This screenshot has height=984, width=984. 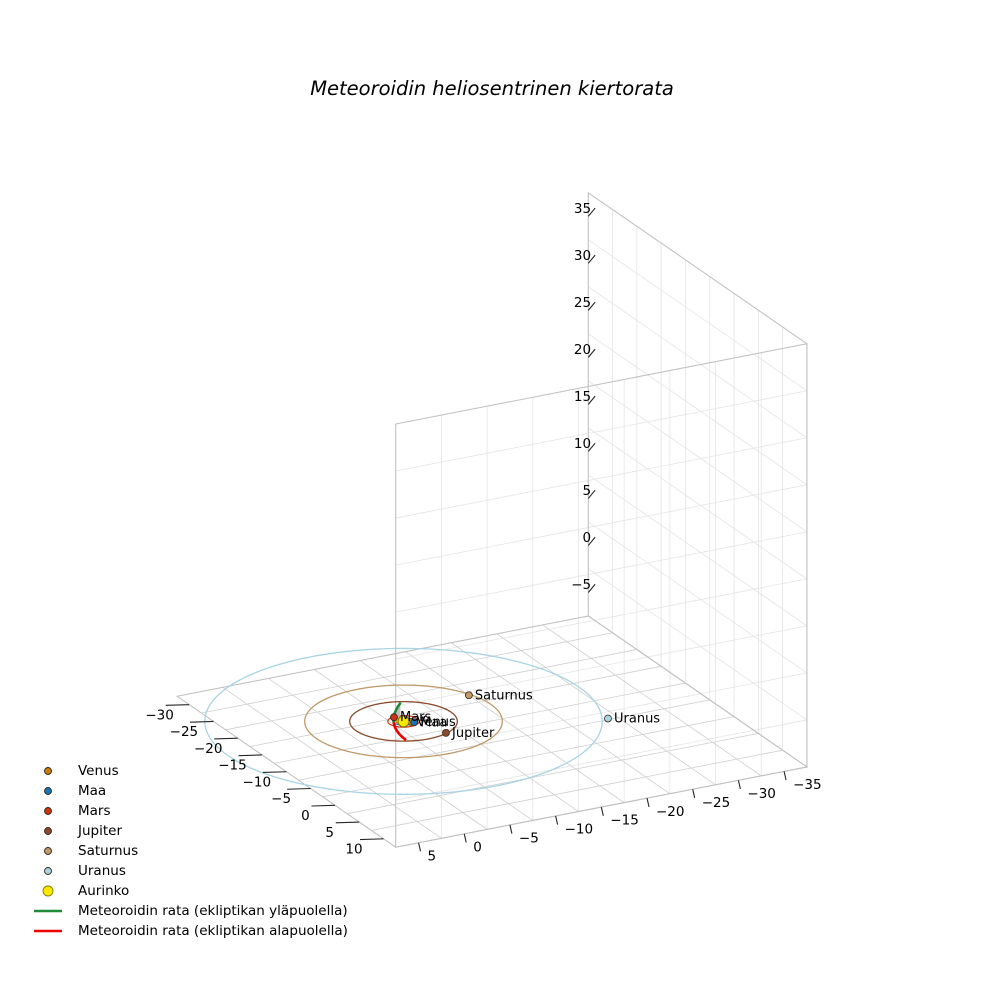 I want to click on legend-label: Jupiter, so click(x=99, y=831).